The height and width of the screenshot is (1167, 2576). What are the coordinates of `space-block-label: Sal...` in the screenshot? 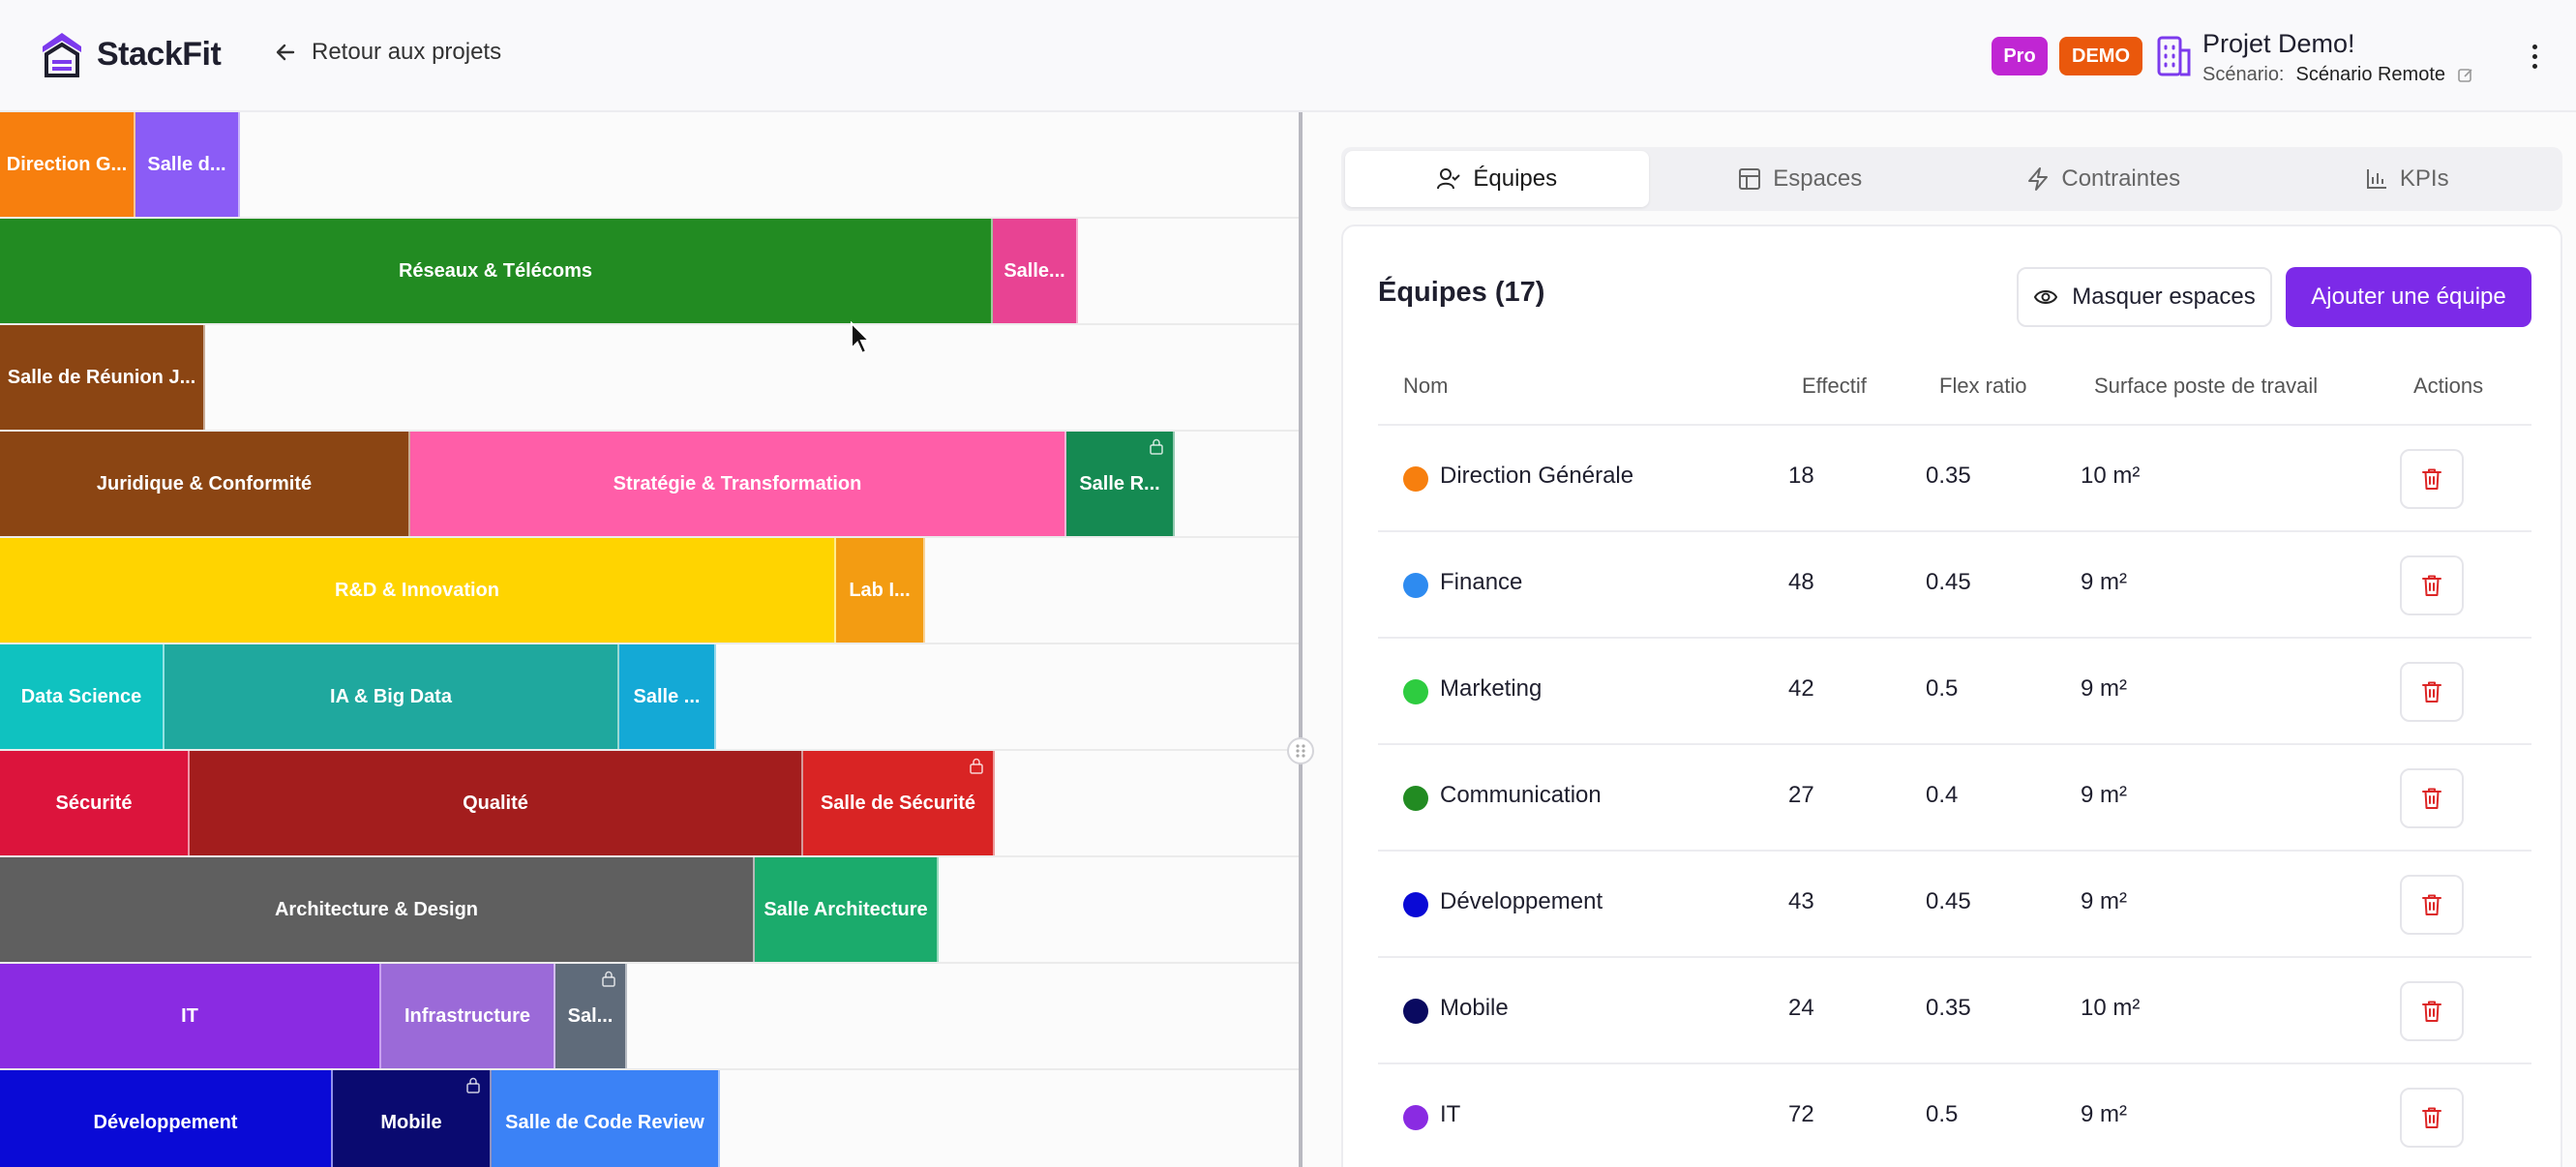 It's located at (590, 1016).